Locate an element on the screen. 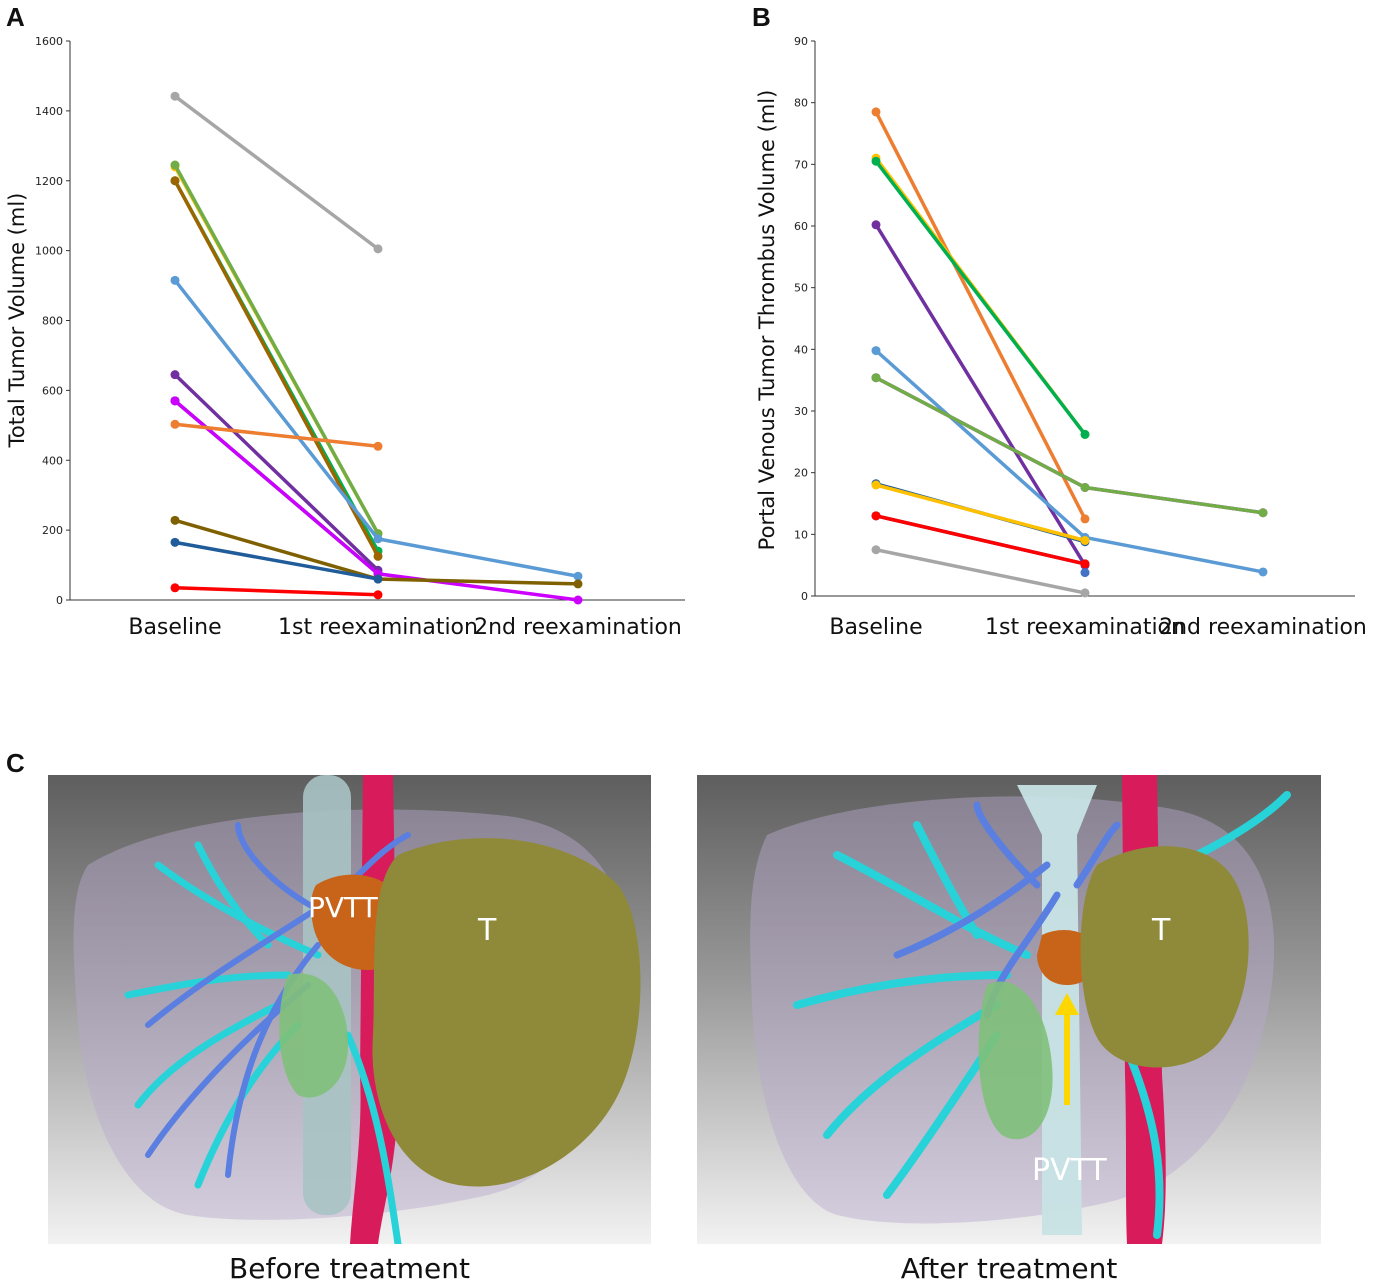 Image resolution: width=1381 pixels, height=1288 pixels. y-tick-label: 1400 is located at coordinates (49, 111).